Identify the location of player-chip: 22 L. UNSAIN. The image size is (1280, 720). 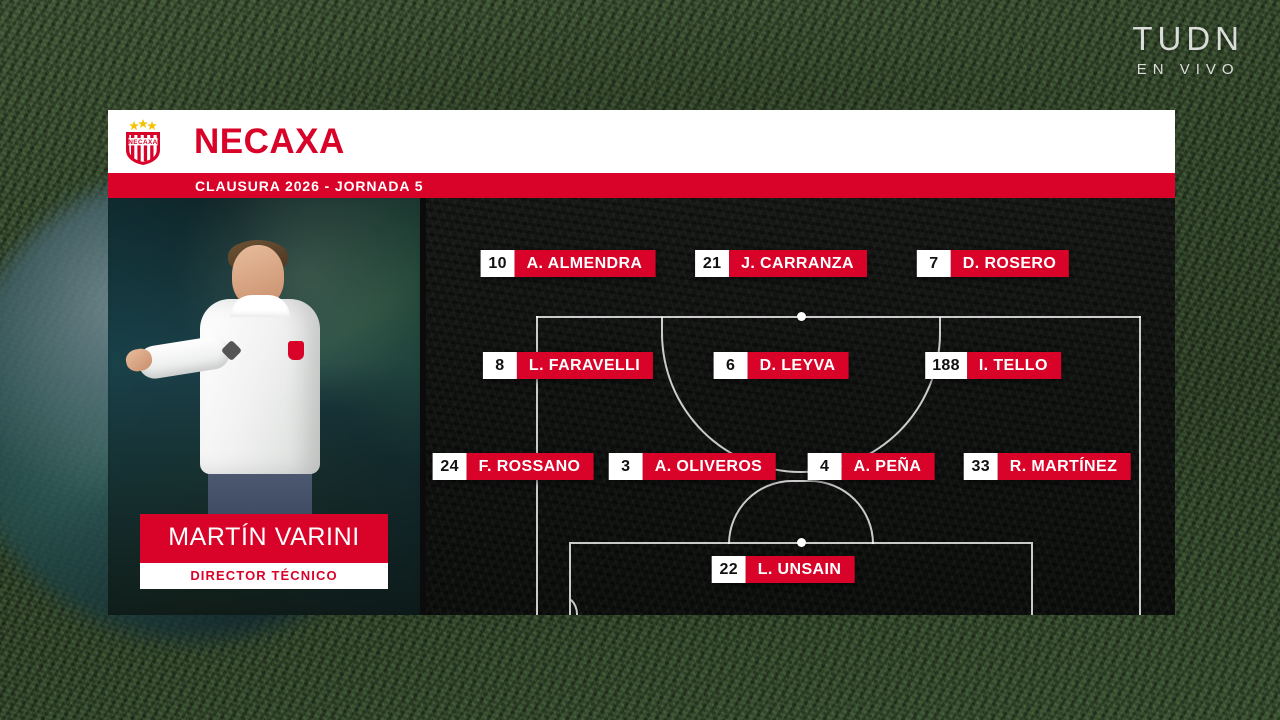
(783, 569).